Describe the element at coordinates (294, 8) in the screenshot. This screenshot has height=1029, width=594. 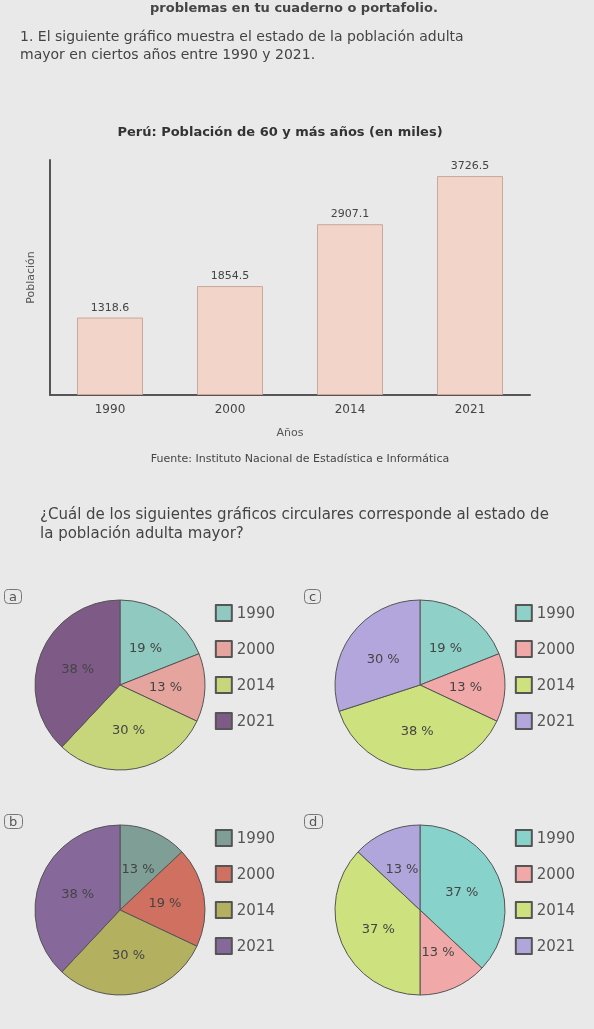
I see `text: problemas en tu cuaderno o portafolio.` at that location.